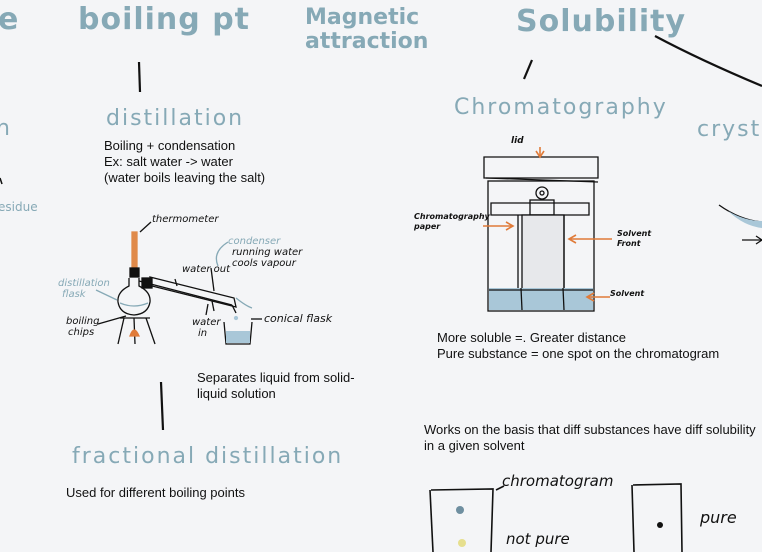 The image size is (762, 552). I want to click on label-arrows, so click(547, 224).